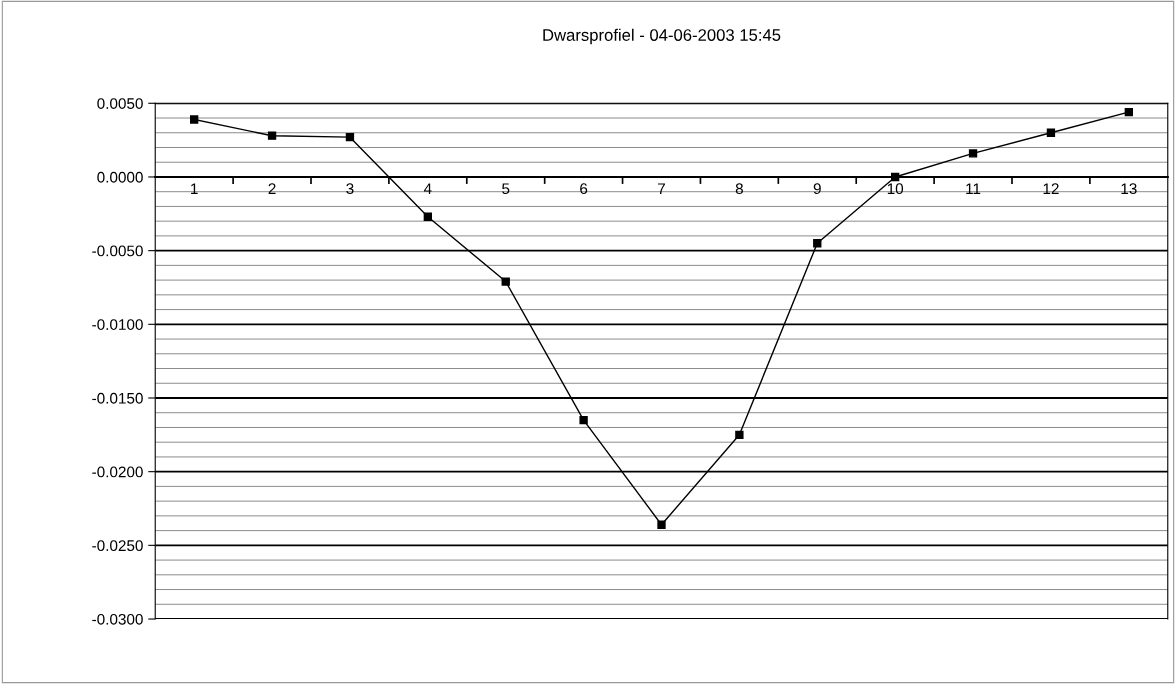  I want to click on y-tick-label: -0.0200, so click(117, 472).